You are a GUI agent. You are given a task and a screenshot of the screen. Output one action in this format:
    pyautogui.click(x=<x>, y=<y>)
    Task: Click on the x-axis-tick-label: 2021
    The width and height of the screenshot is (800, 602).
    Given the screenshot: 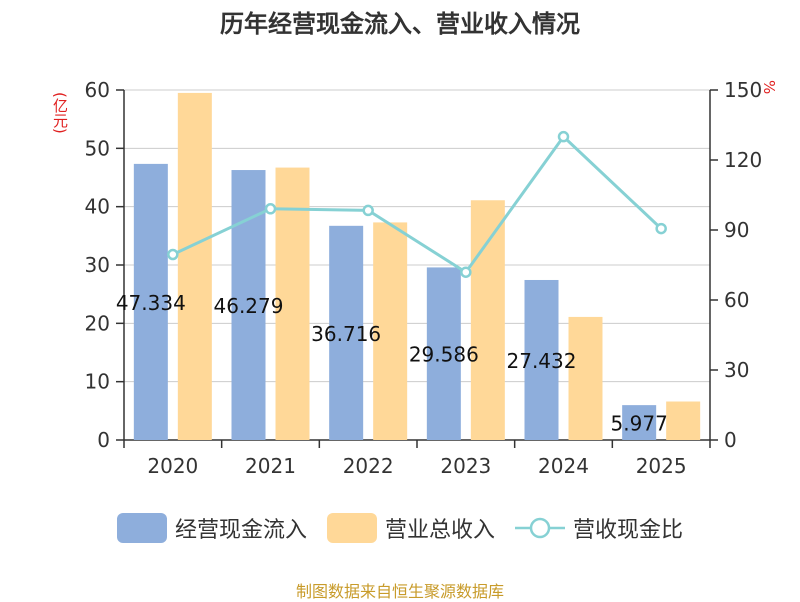 What is the action you would take?
    pyautogui.click(x=270, y=466)
    